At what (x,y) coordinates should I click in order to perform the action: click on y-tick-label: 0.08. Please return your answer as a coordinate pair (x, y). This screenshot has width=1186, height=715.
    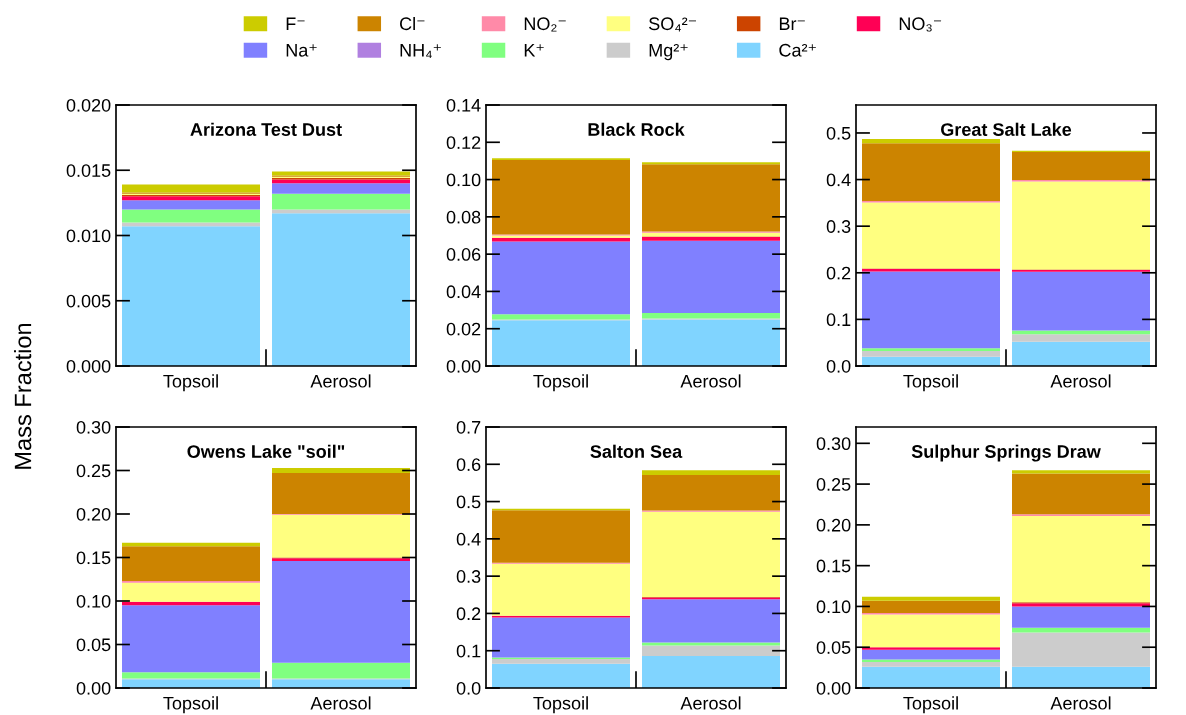
    Looking at the image, I should click on (463, 217).